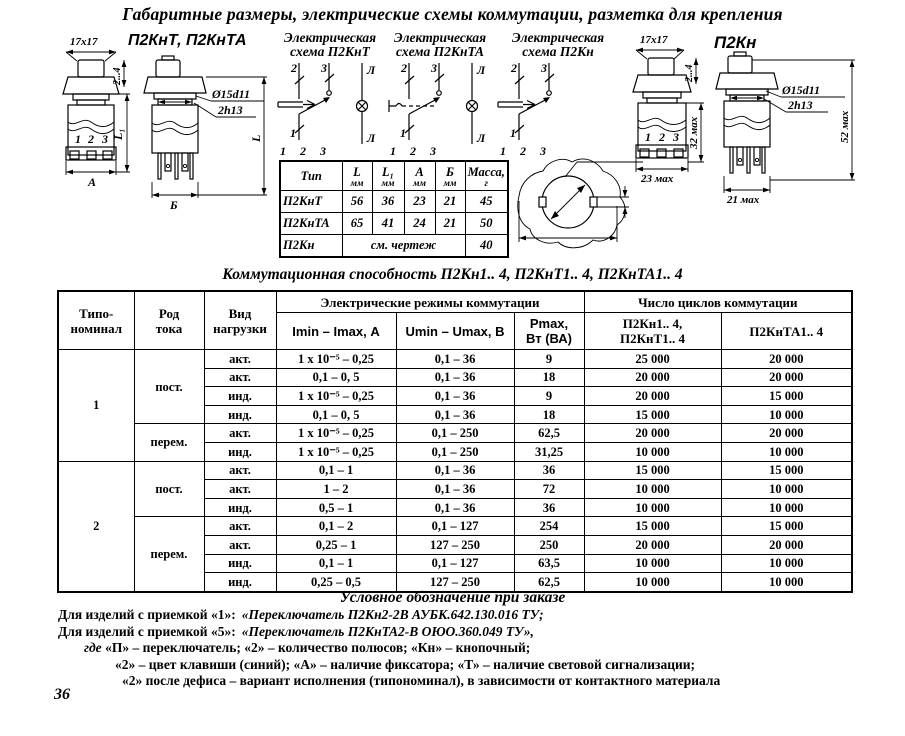 The height and width of the screenshot is (736, 905). What do you see at coordinates (311, 246) in the screenshot?
I see `cell: П2Кн` at bounding box center [311, 246].